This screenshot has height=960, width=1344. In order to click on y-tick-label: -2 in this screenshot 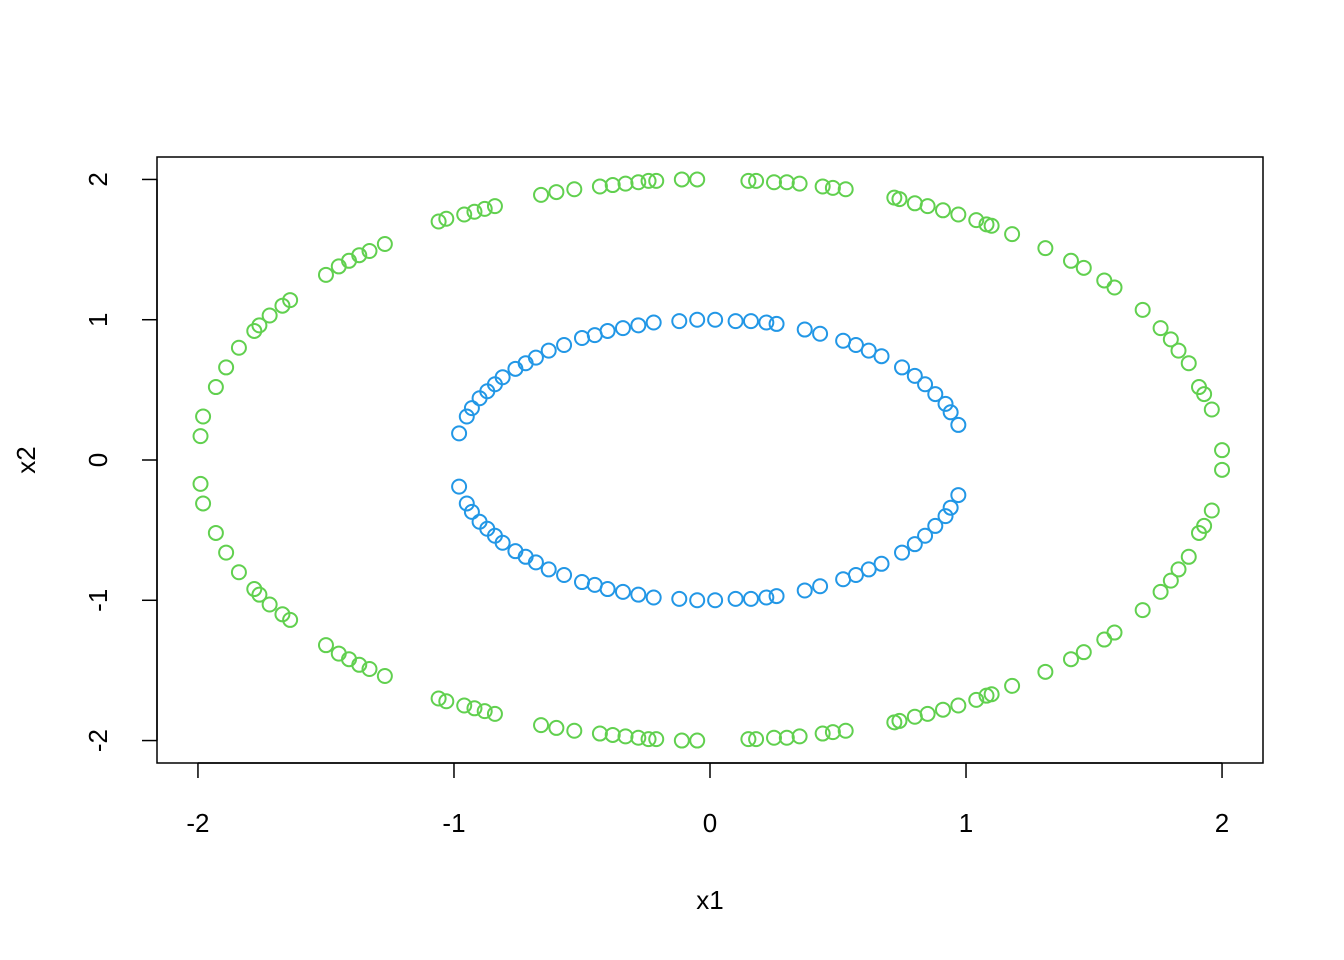, I will do `click(98, 740)`.